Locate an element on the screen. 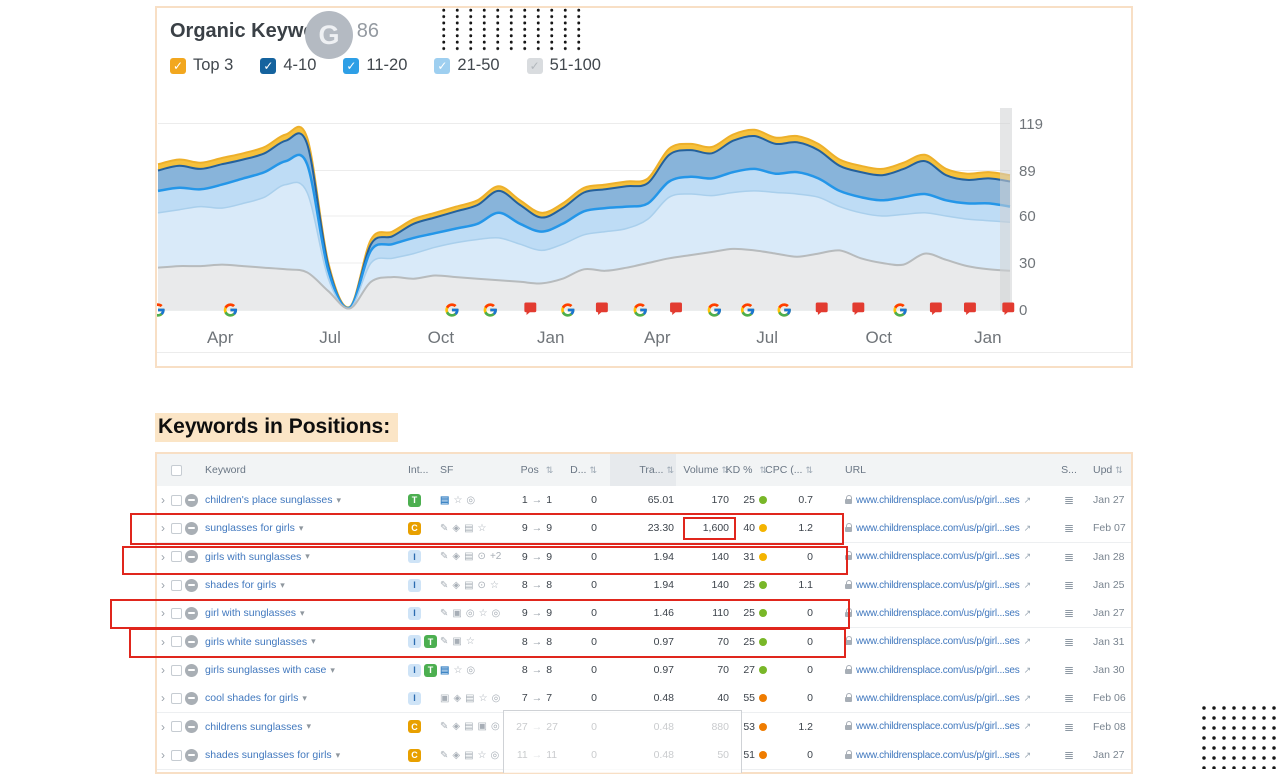  keyword-link: childrens sunglasses is located at coordinates (254, 726).